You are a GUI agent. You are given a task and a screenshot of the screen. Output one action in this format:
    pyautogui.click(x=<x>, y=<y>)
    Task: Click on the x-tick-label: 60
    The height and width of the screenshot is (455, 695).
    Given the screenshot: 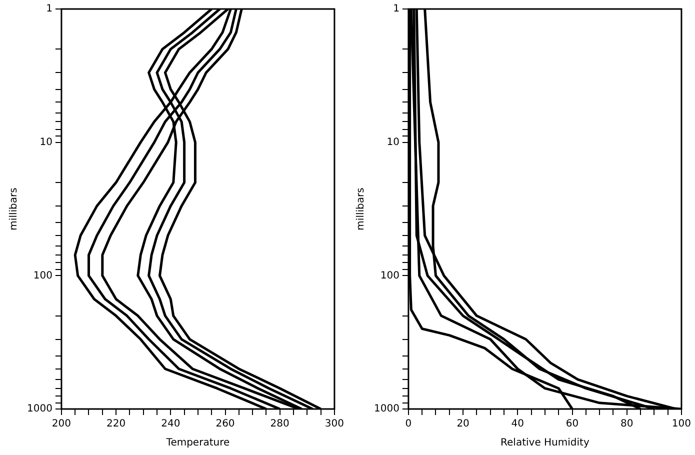 What is the action you would take?
    pyautogui.click(x=572, y=424)
    